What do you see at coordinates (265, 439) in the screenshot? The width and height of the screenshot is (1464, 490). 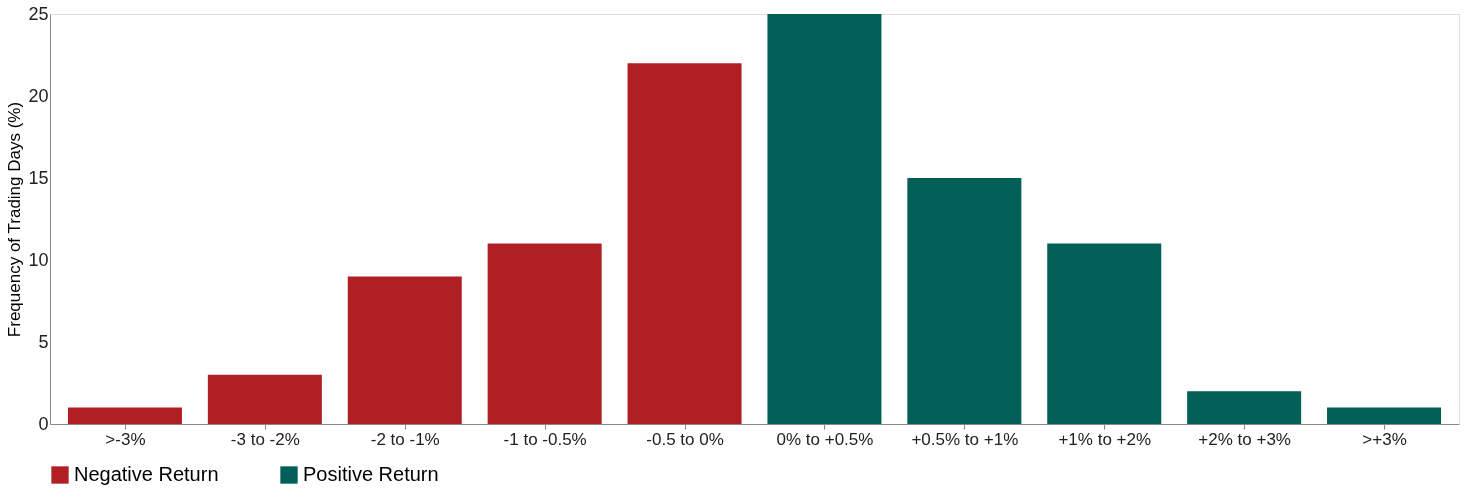 I see `x-tick-label: -3 to -2%` at bounding box center [265, 439].